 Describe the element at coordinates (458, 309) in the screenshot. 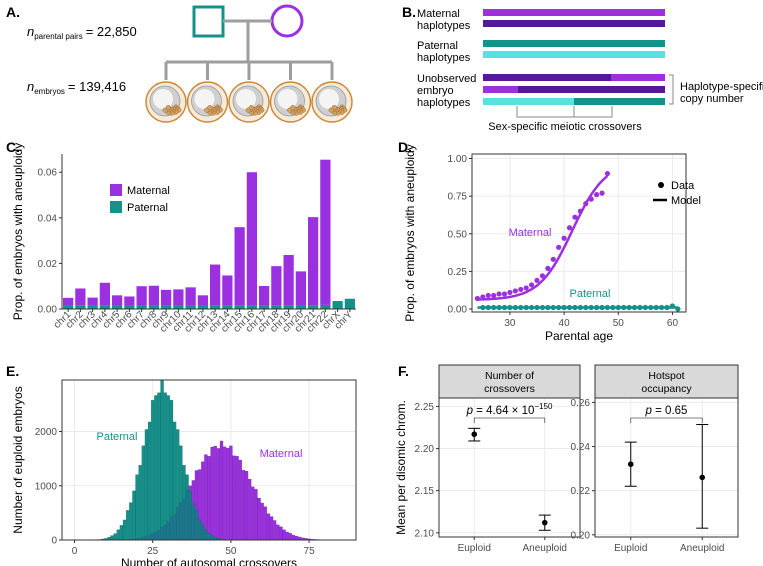

I see `y-tick-label: 0.00` at that location.